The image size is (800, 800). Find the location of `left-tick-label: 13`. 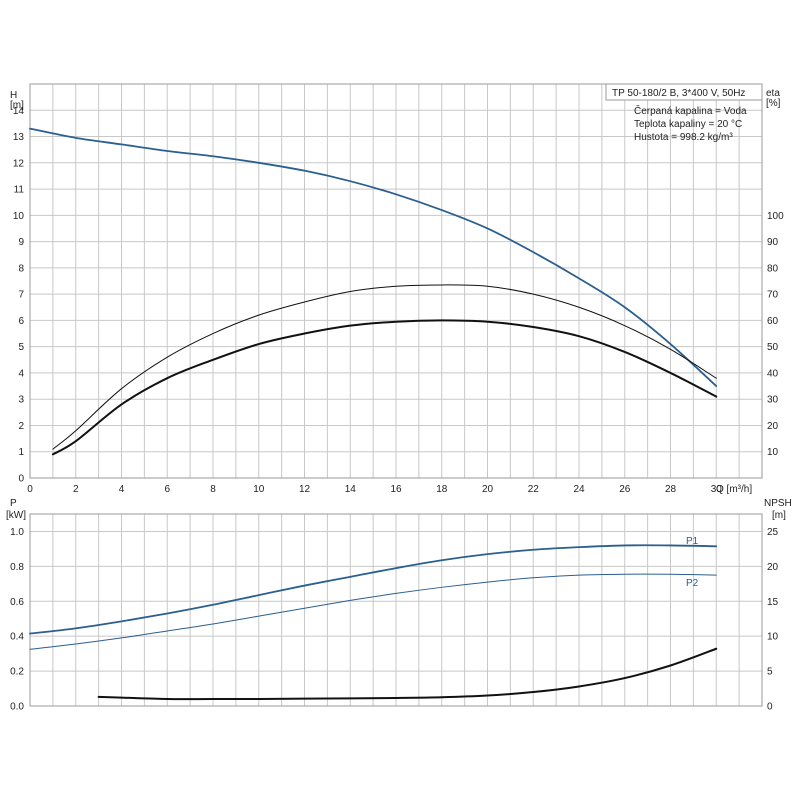

left-tick-label: 13 is located at coordinates (19, 137).